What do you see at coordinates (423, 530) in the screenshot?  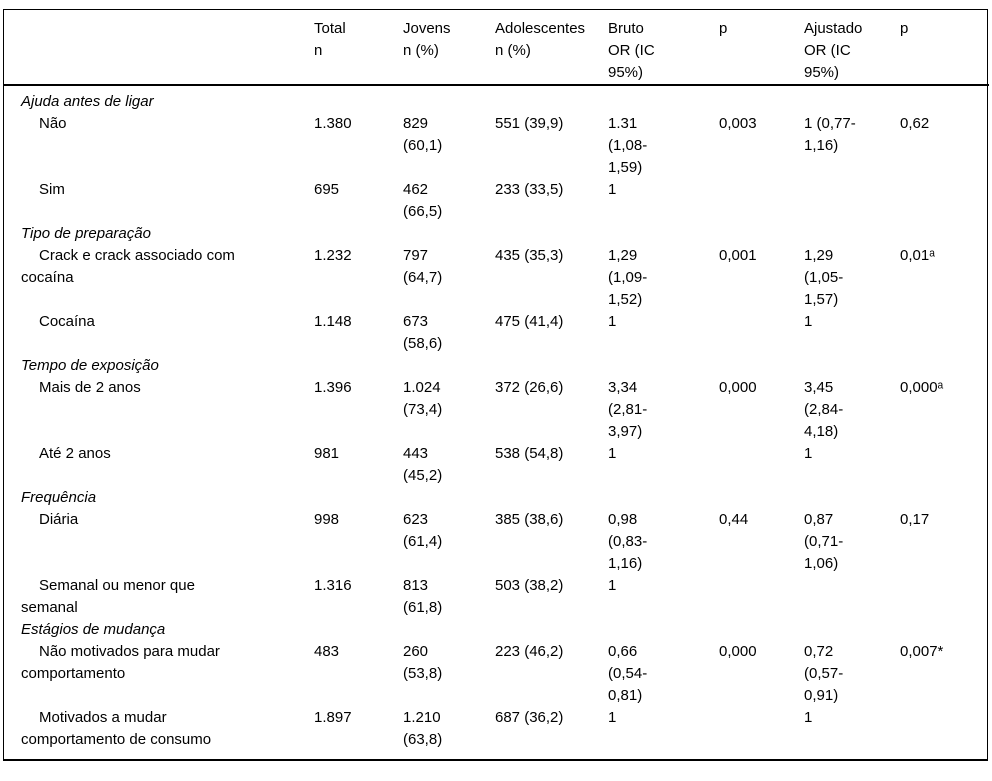 I see `cell-jovens: 623 (61,4)` at bounding box center [423, 530].